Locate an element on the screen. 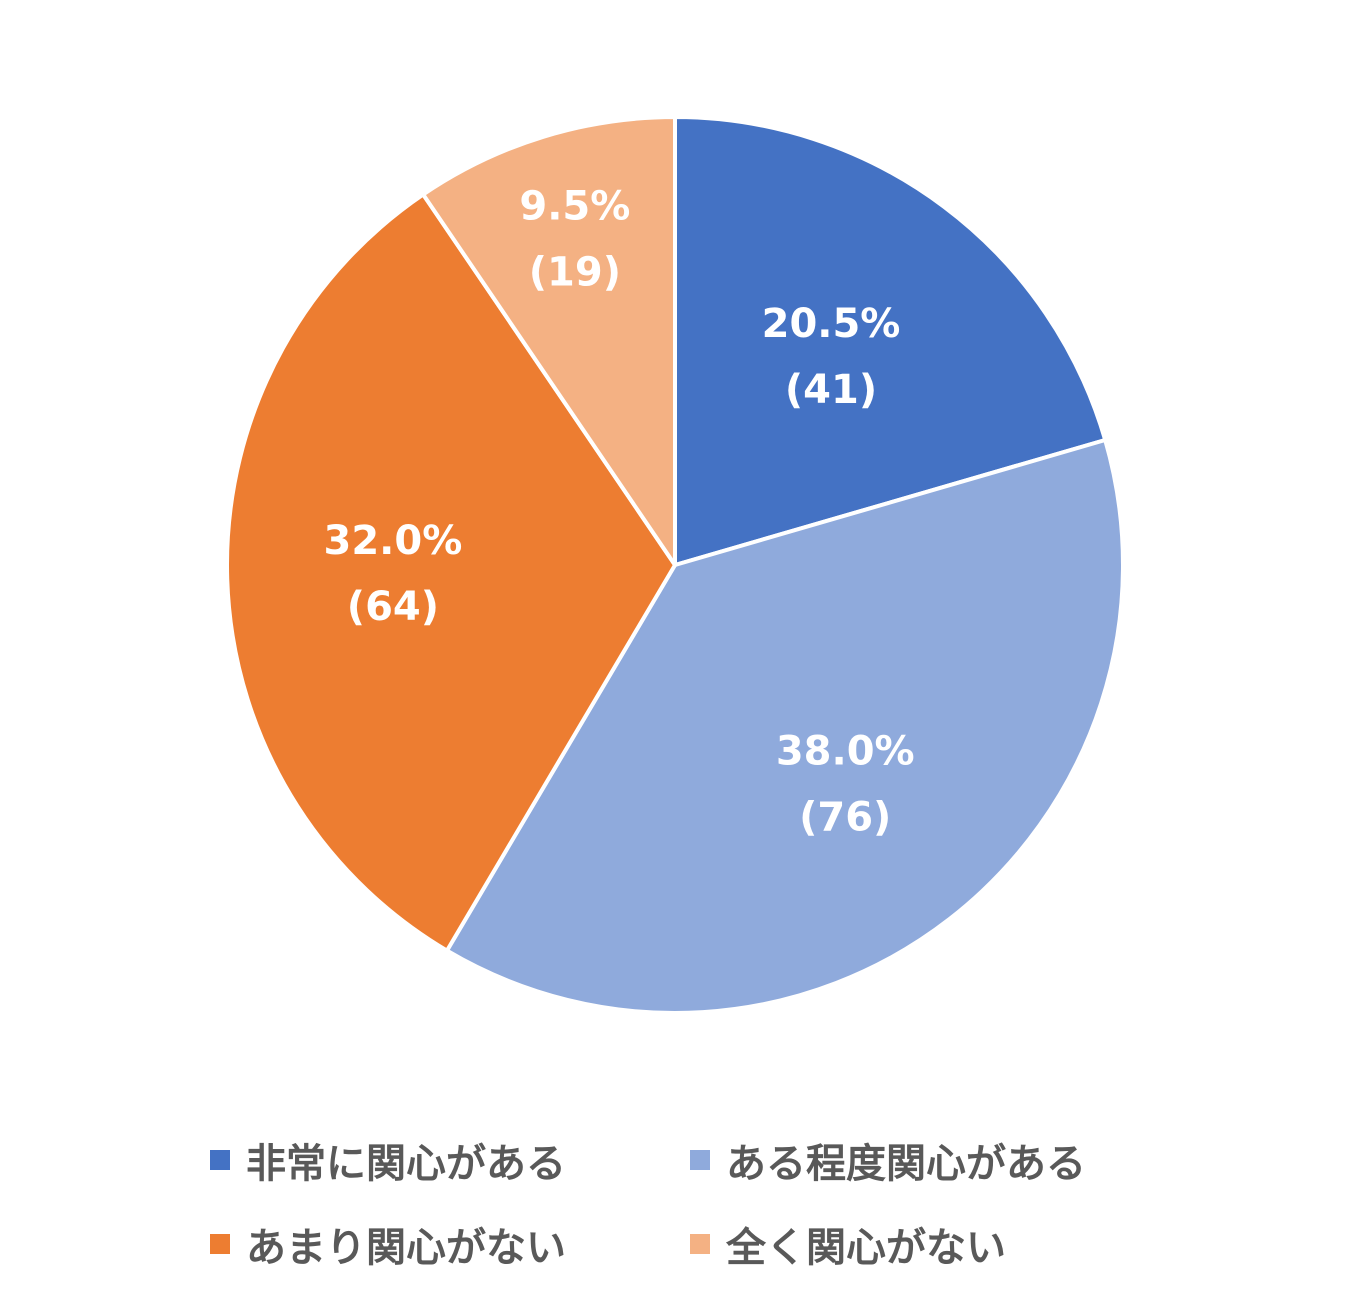 This screenshot has width=1350, height=1312. legend-label: あまり関心がない is located at coordinates (406, 1248).